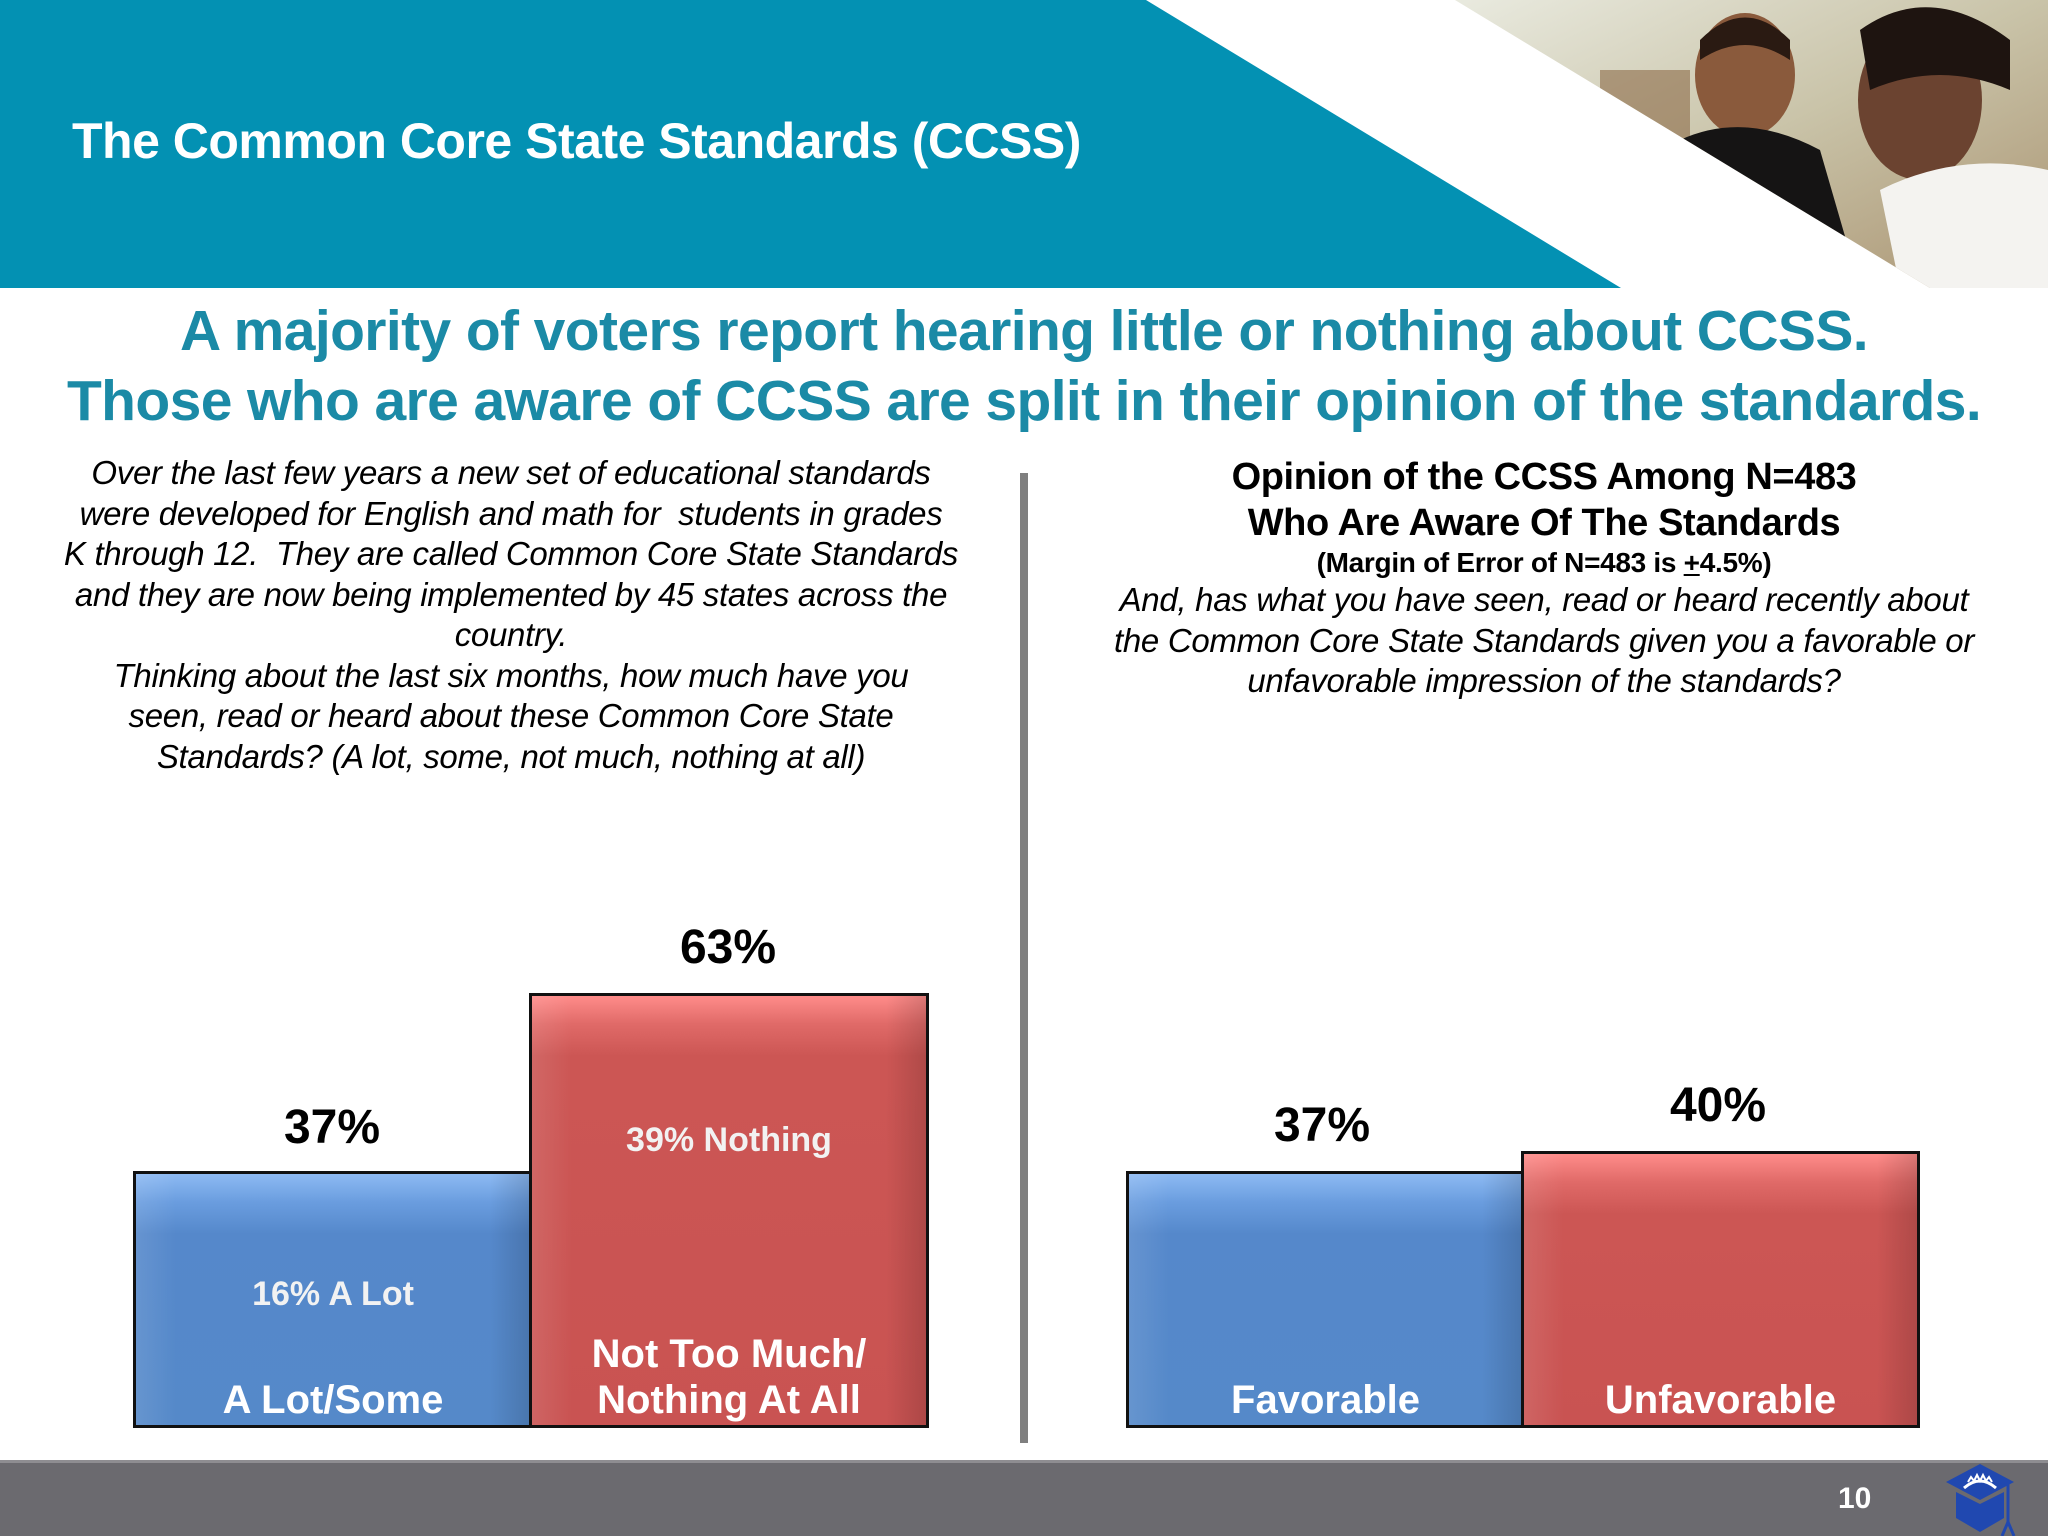 This screenshot has height=1536, width=2048. I want to click on bar-category-label: A Lot/Some, so click(333, 1400).